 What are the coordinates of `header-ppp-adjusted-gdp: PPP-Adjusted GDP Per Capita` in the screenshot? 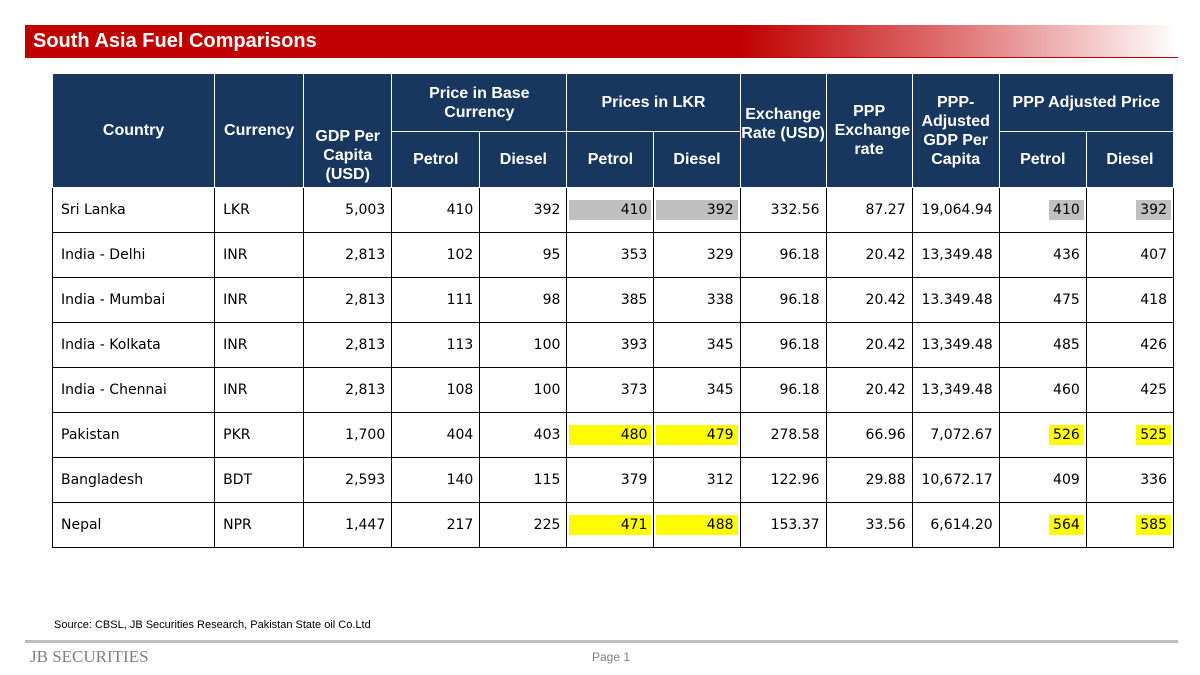 It's located at (955, 130).